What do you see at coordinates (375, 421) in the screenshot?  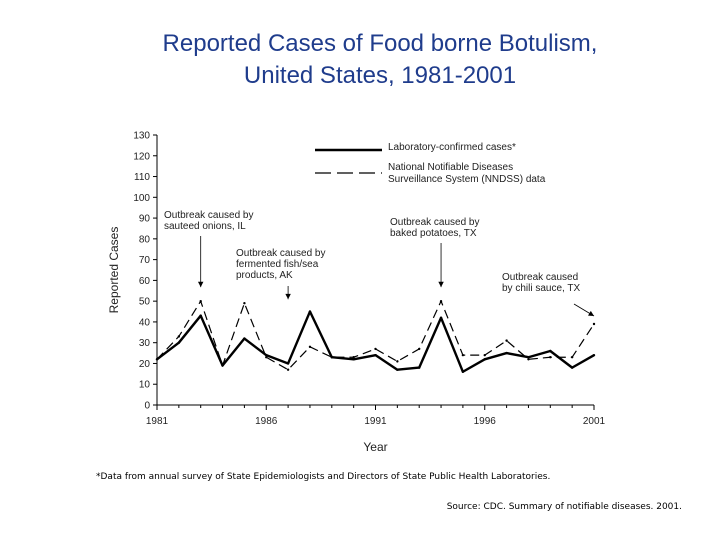 I see `x-tick-label: 1991` at bounding box center [375, 421].